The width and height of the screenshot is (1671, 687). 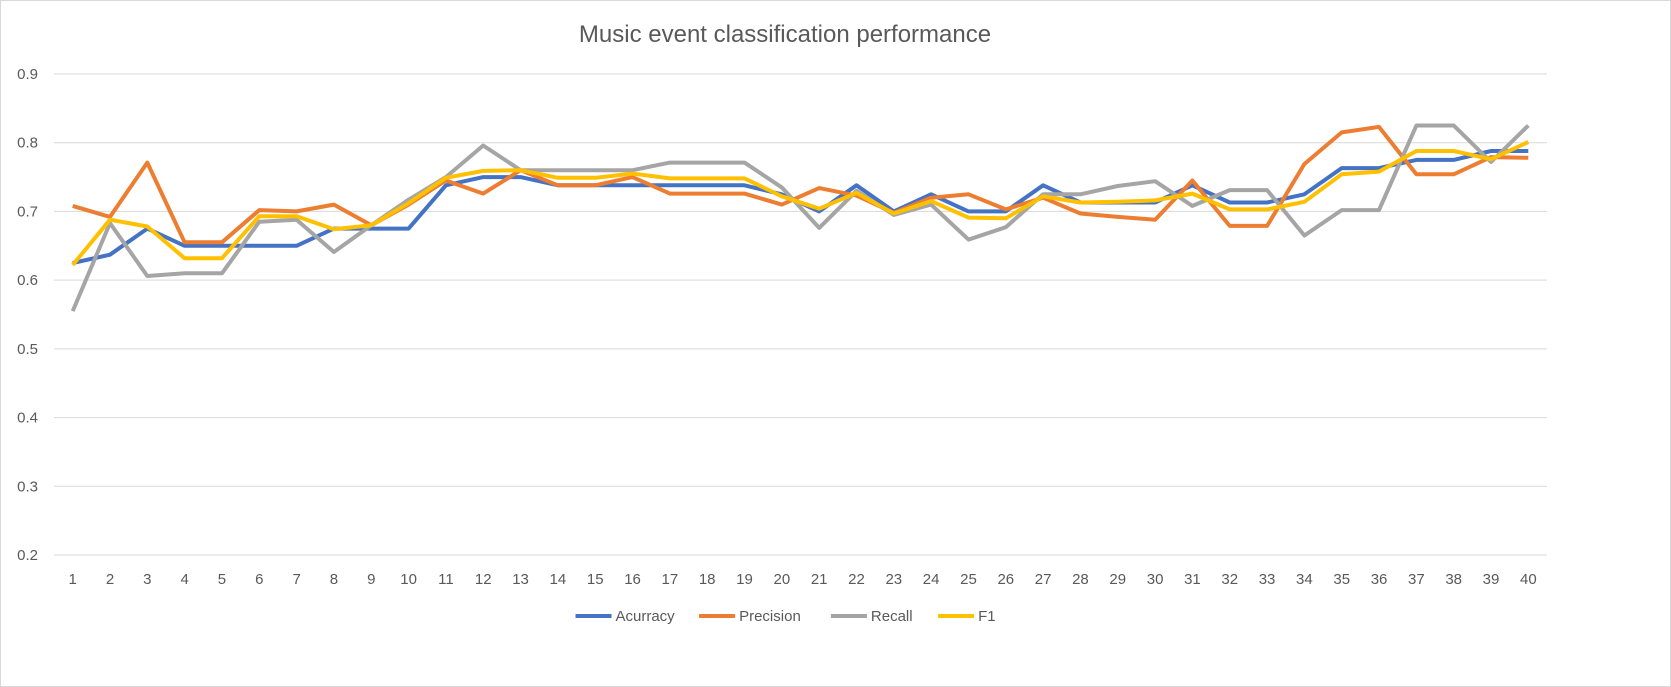 What do you see at coordinates (1117, 579) in the screenshot?
I see `x-tick-label: 29` at bounding box center [1117, 579].